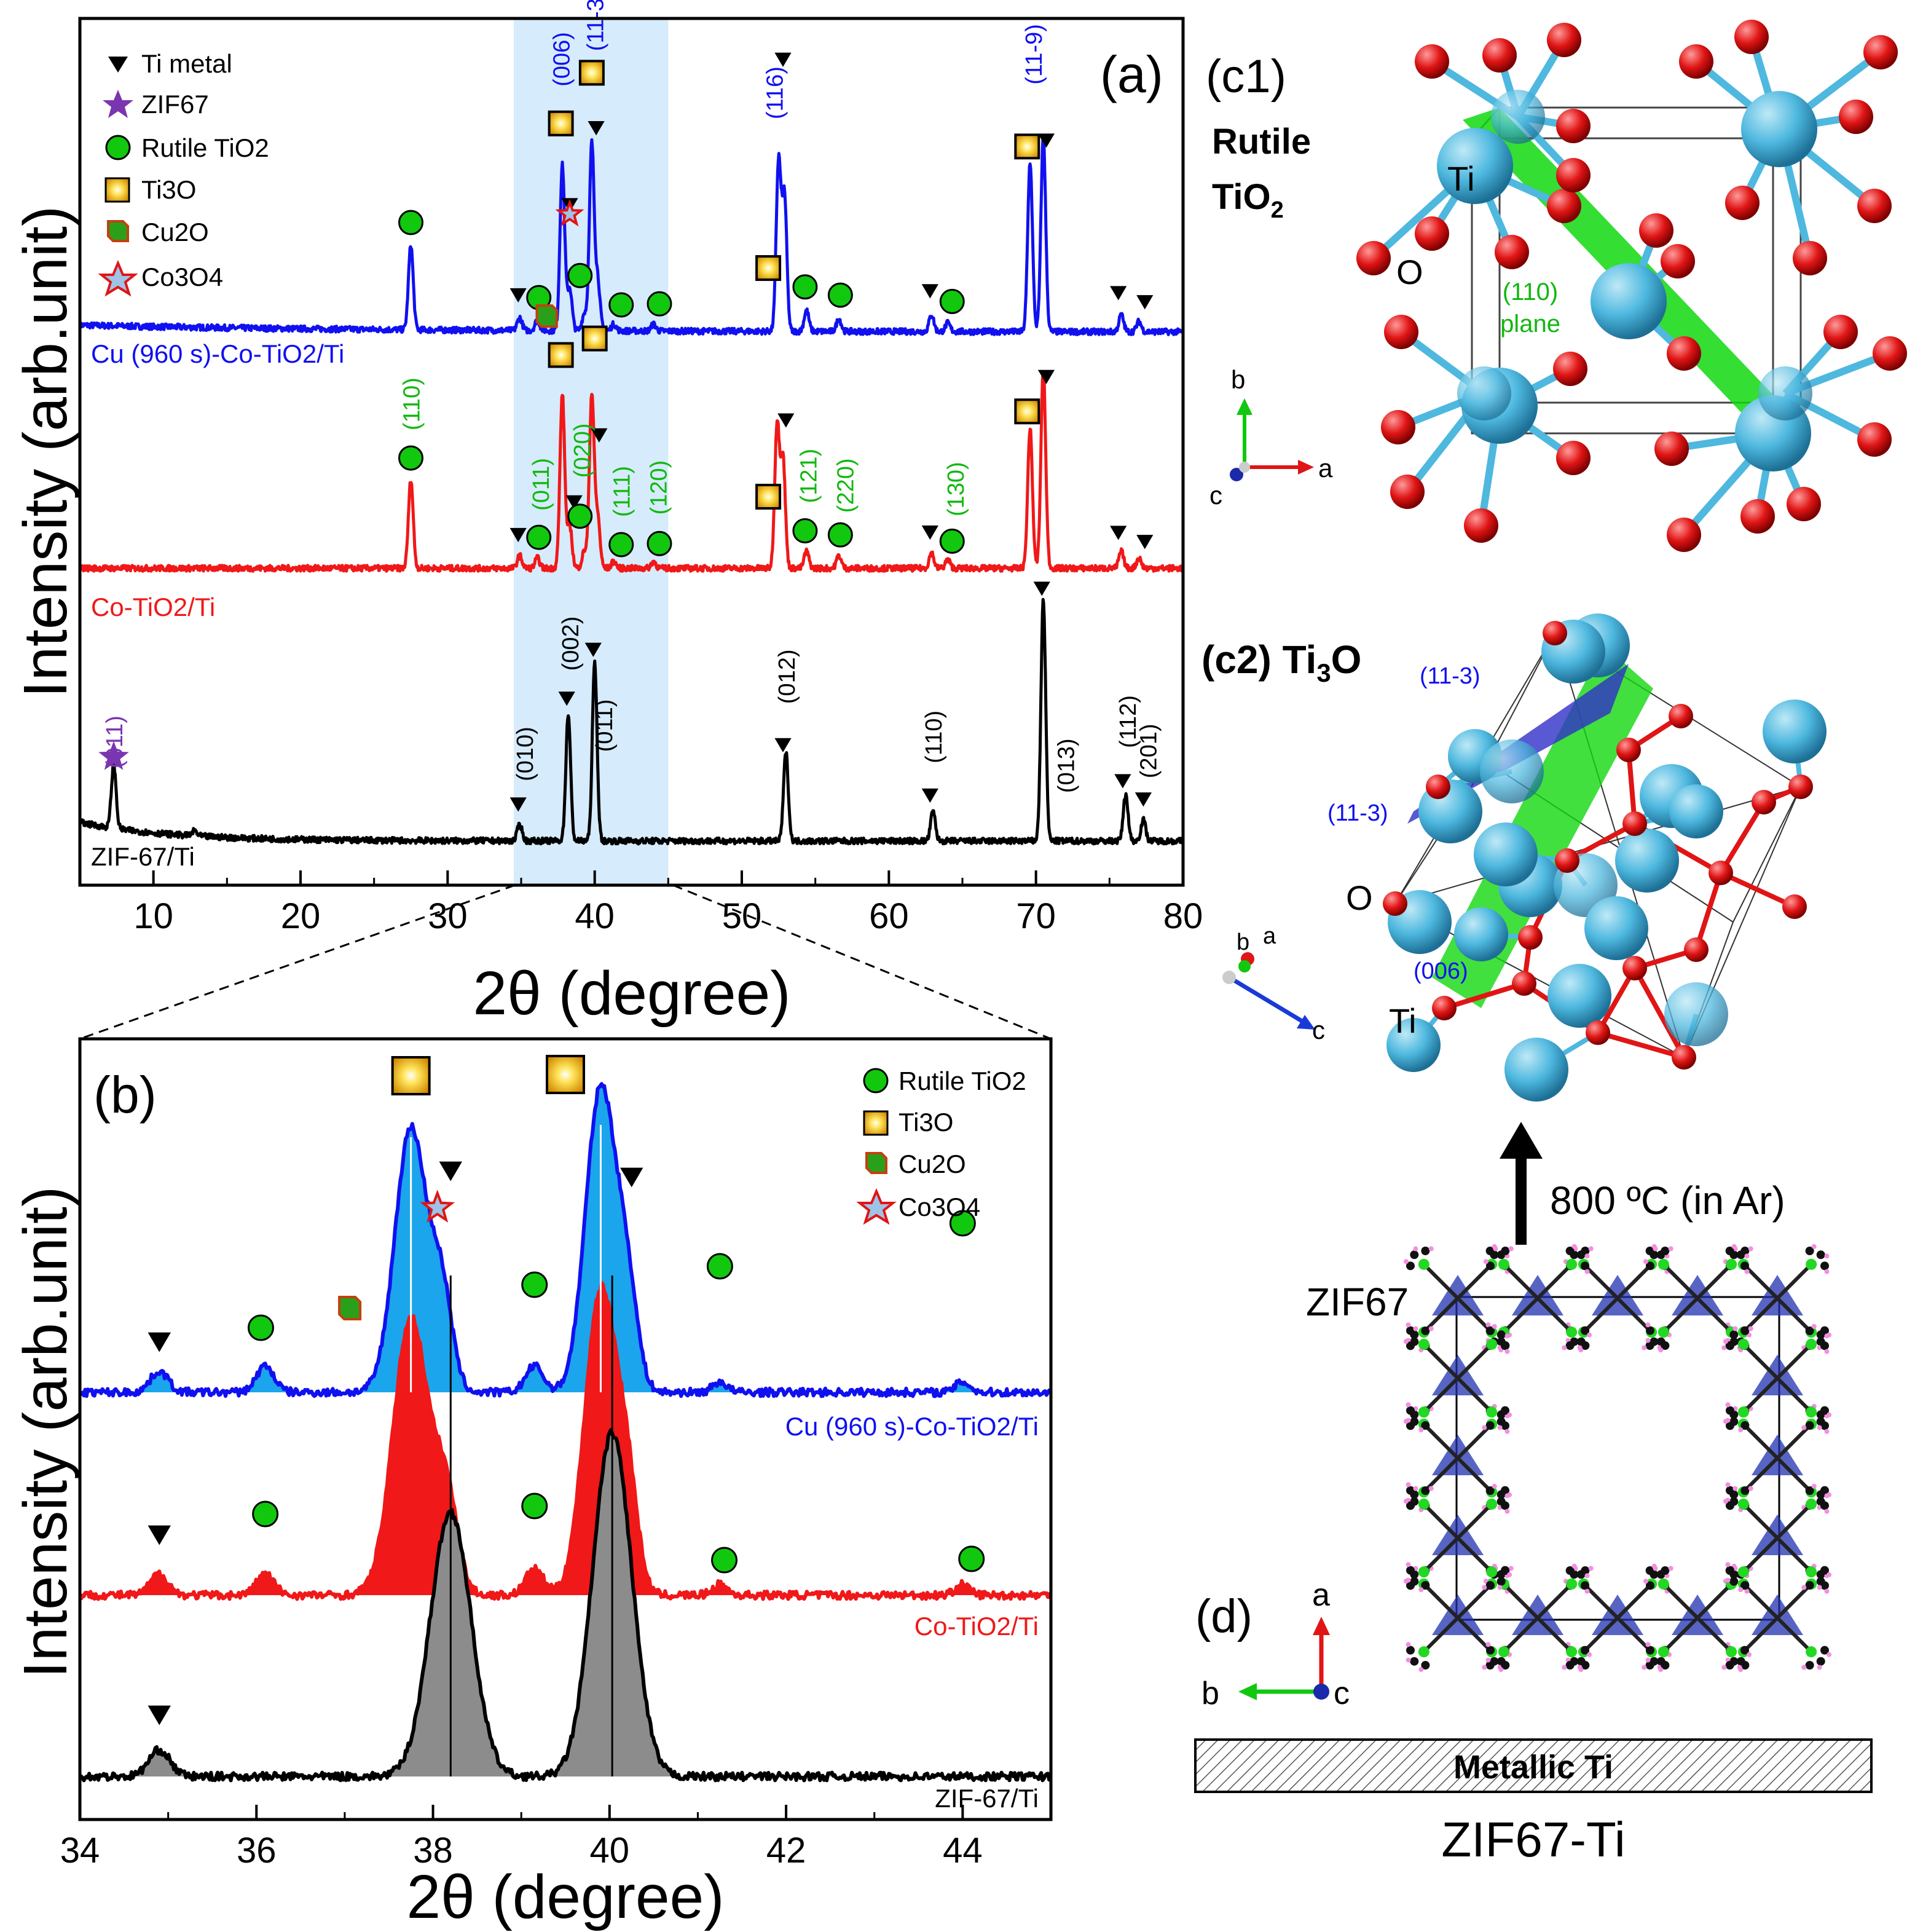 This screenshot has height=1932, width=1923. Describe the element at coordinates (594, 338) in the screenshot. I see `marker-a-co-tio2-ti-square-icon` at that location.